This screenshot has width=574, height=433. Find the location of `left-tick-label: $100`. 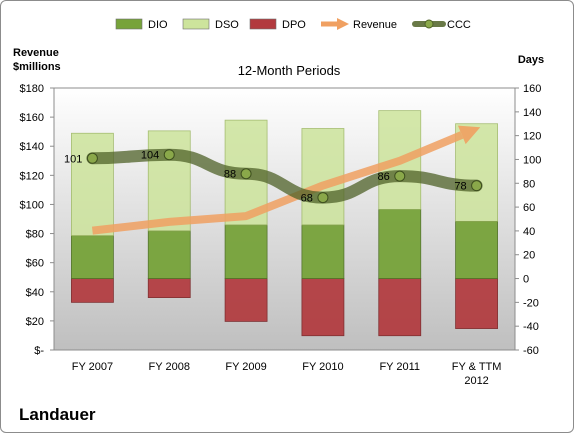

left-tick-label: $100 is located at coordinates (32, 205).